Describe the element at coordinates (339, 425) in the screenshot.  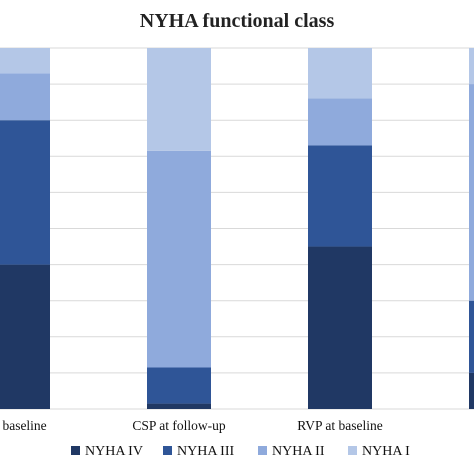
I see `x-tick-label: RVP at baseline` at that location.